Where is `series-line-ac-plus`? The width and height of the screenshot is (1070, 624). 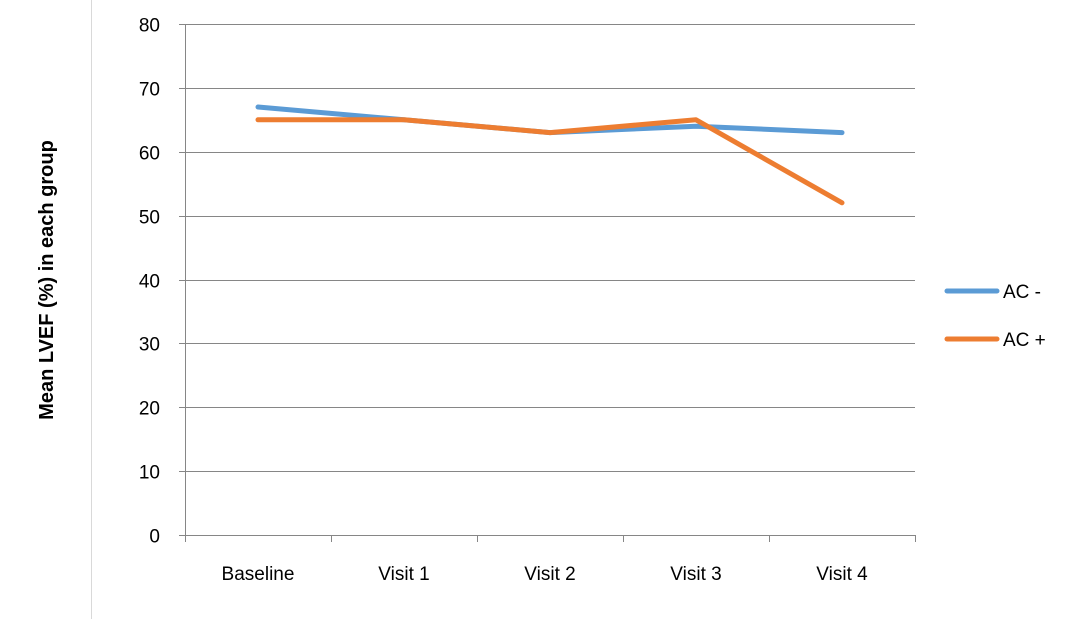
series-line-ac-plus is located at coordinates (550, 161).